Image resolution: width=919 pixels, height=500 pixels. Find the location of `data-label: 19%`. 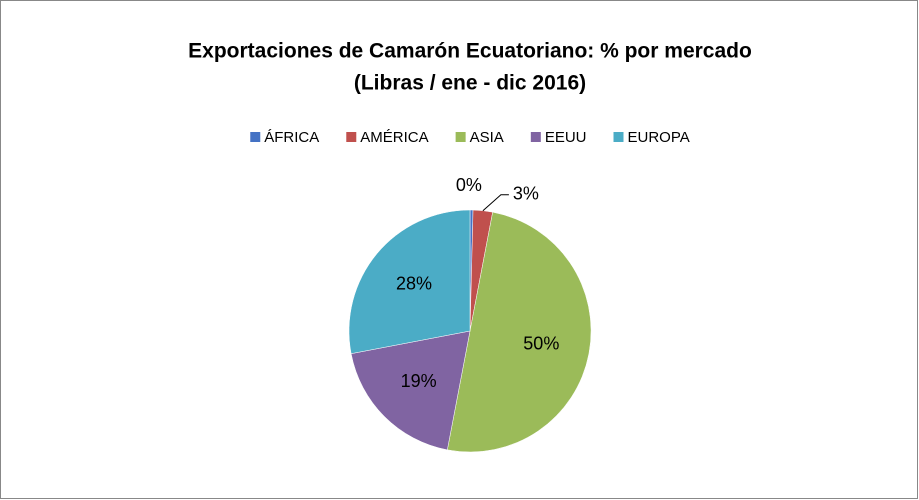

data-label: 19% is located at coordinates (419, 381).